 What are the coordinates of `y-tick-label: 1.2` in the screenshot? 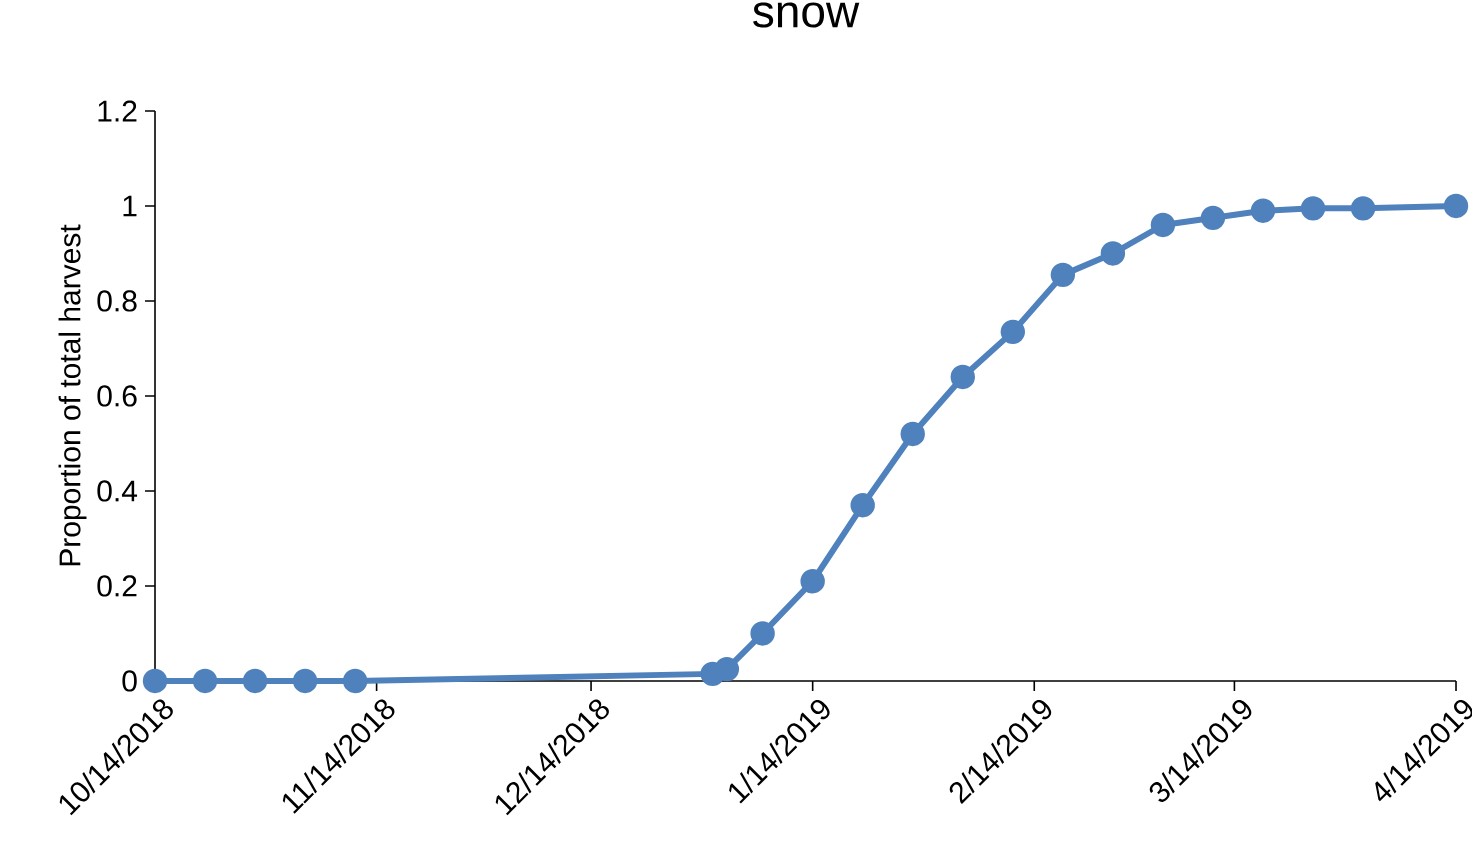 It's located at (117, 111).